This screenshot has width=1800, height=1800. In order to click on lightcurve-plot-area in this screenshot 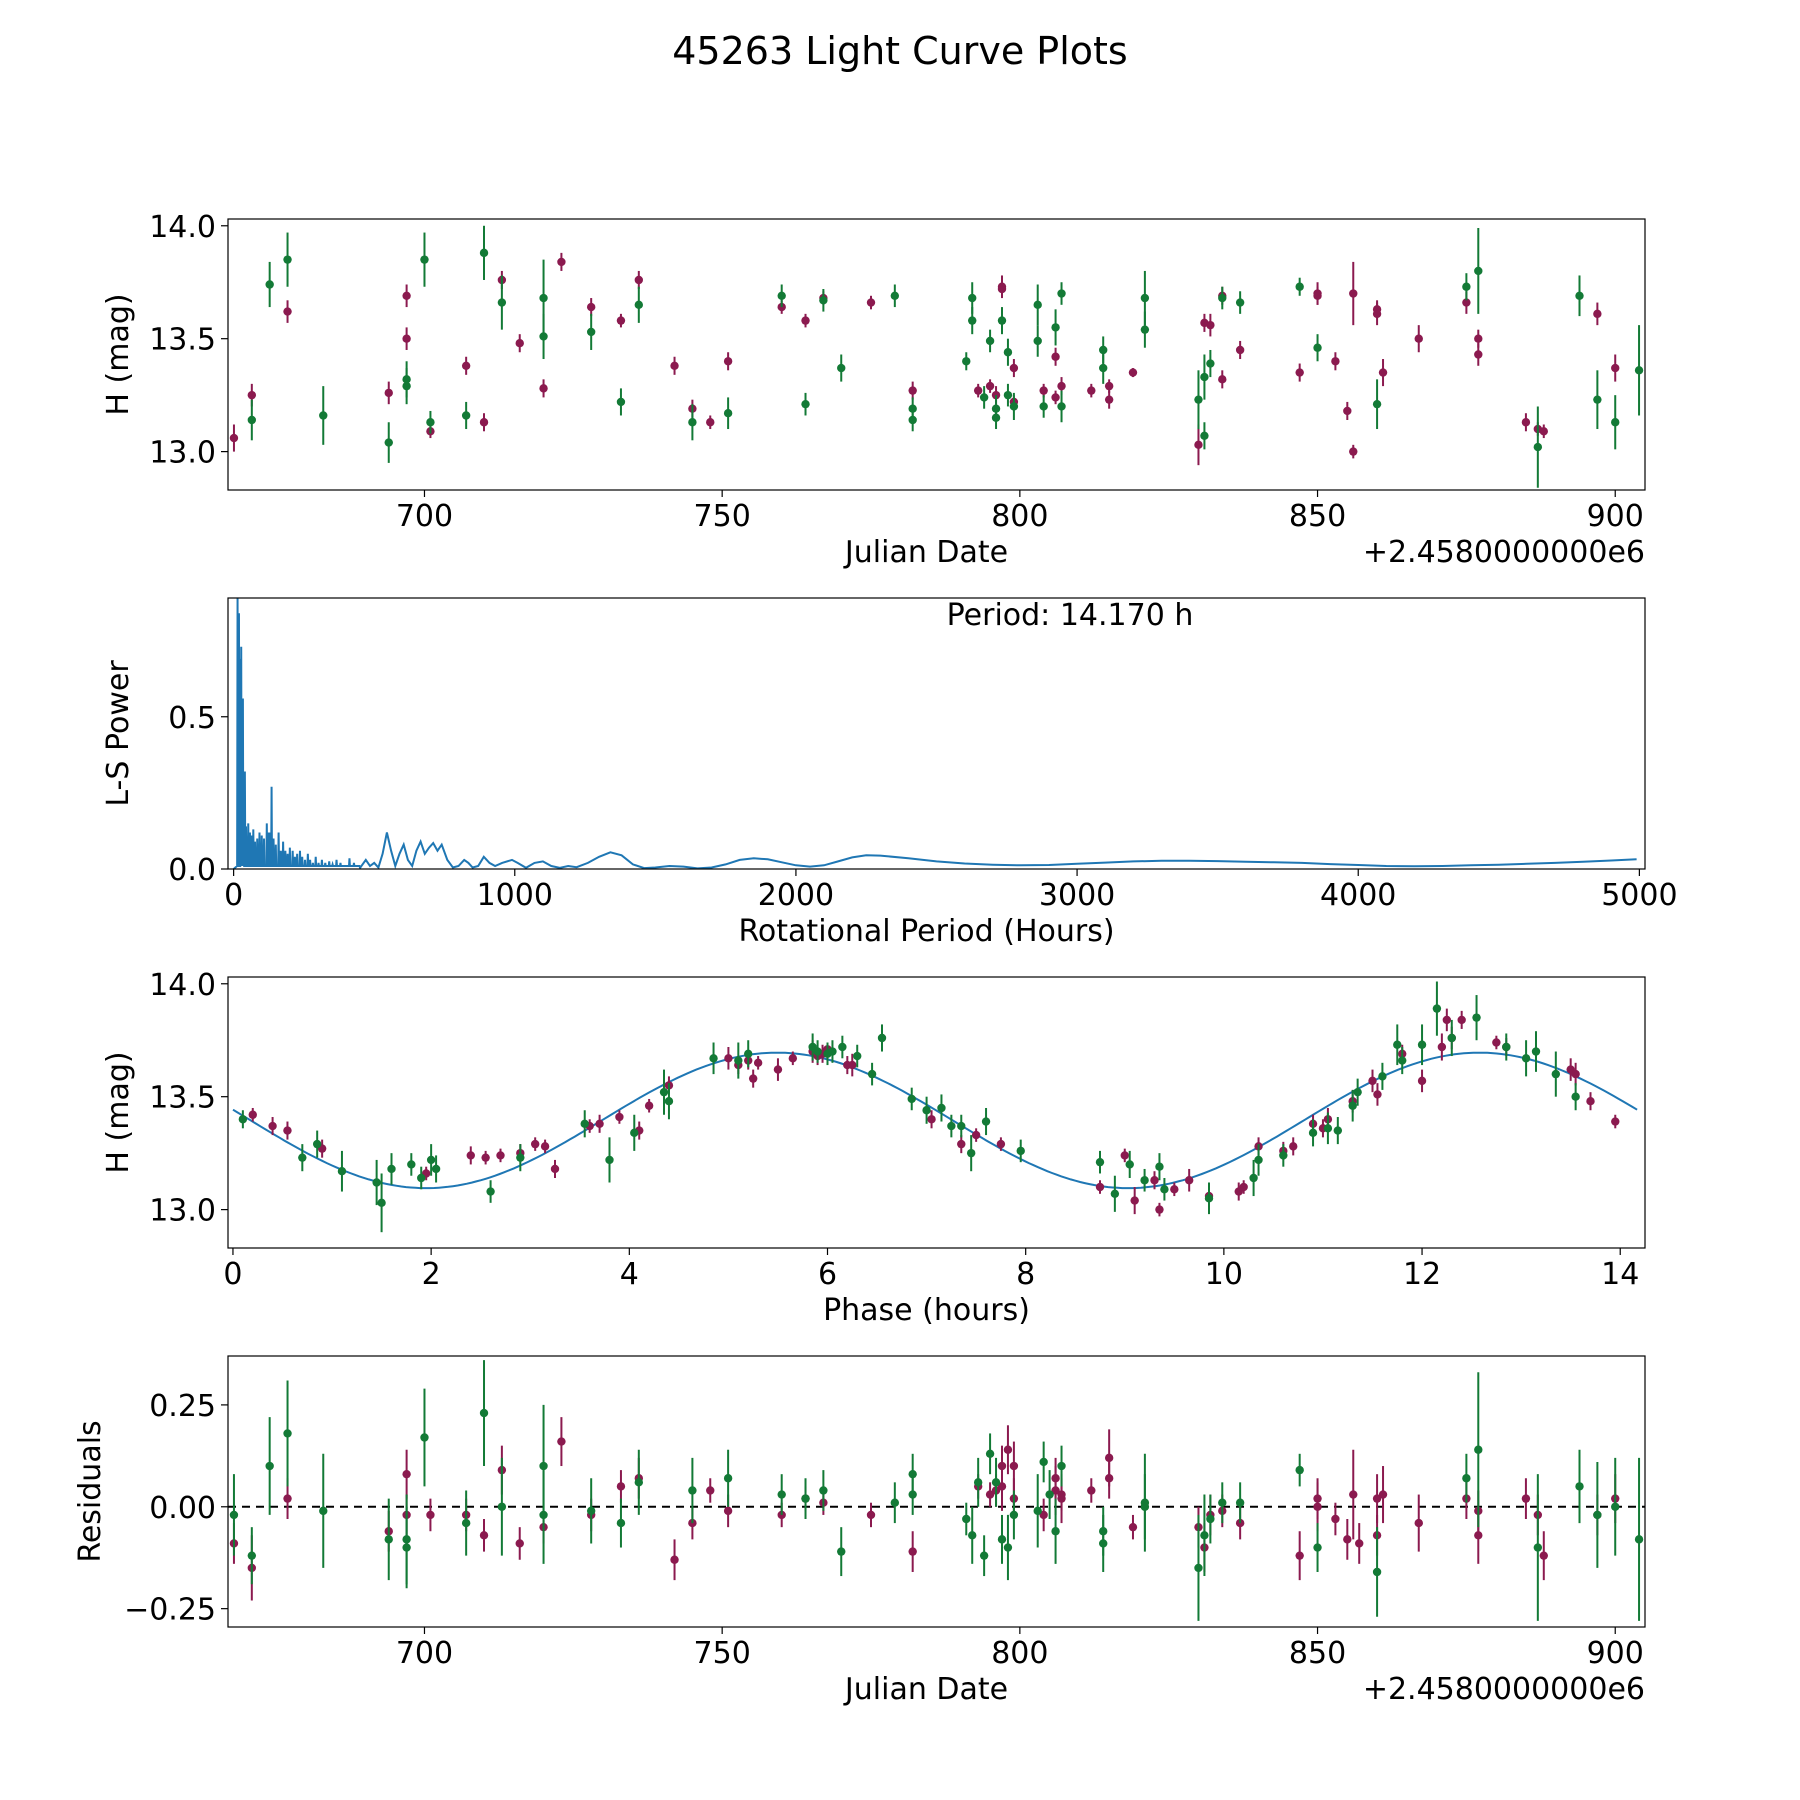, I will do `click(936, 356)`.